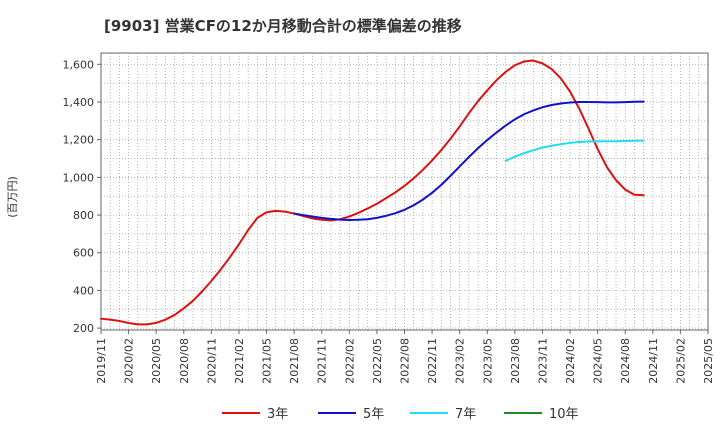  Describe the element at coordinates (598, 361) in the screenshot. I see `x-tick-label: 2024/05` at that location.